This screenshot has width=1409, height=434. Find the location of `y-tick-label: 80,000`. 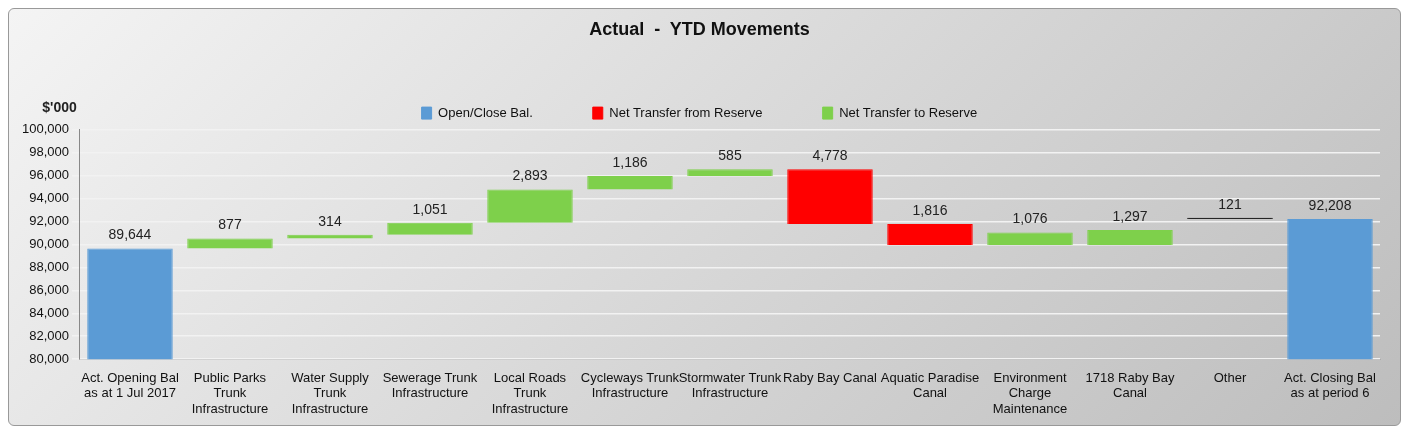

y-tick-label: 80,000 is located at coordinates (49, 358).